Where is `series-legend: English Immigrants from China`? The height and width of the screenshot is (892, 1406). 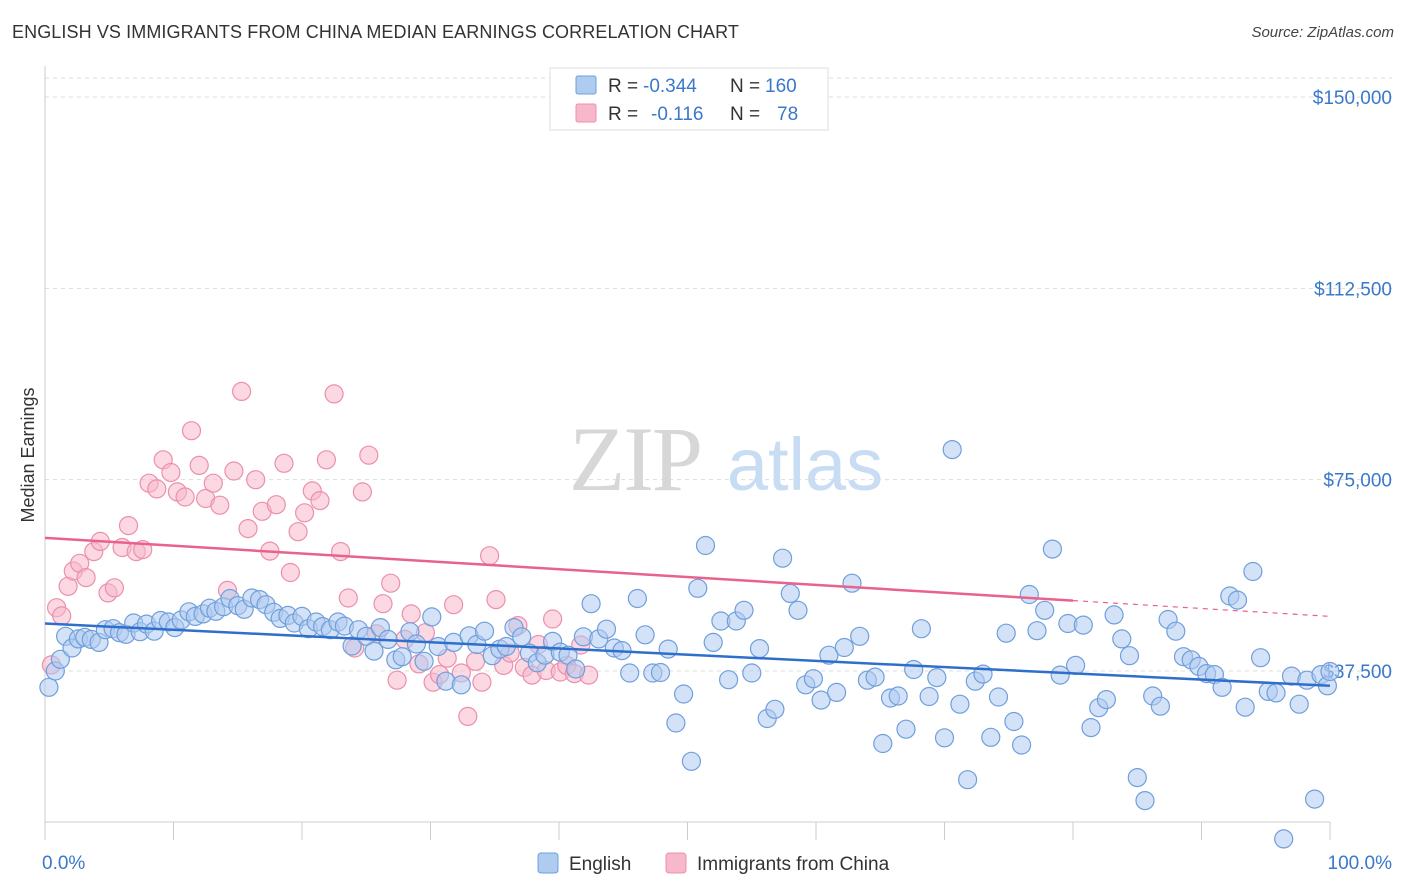 series-legend: English Immigrants from China is located at coordinates (713, 863).